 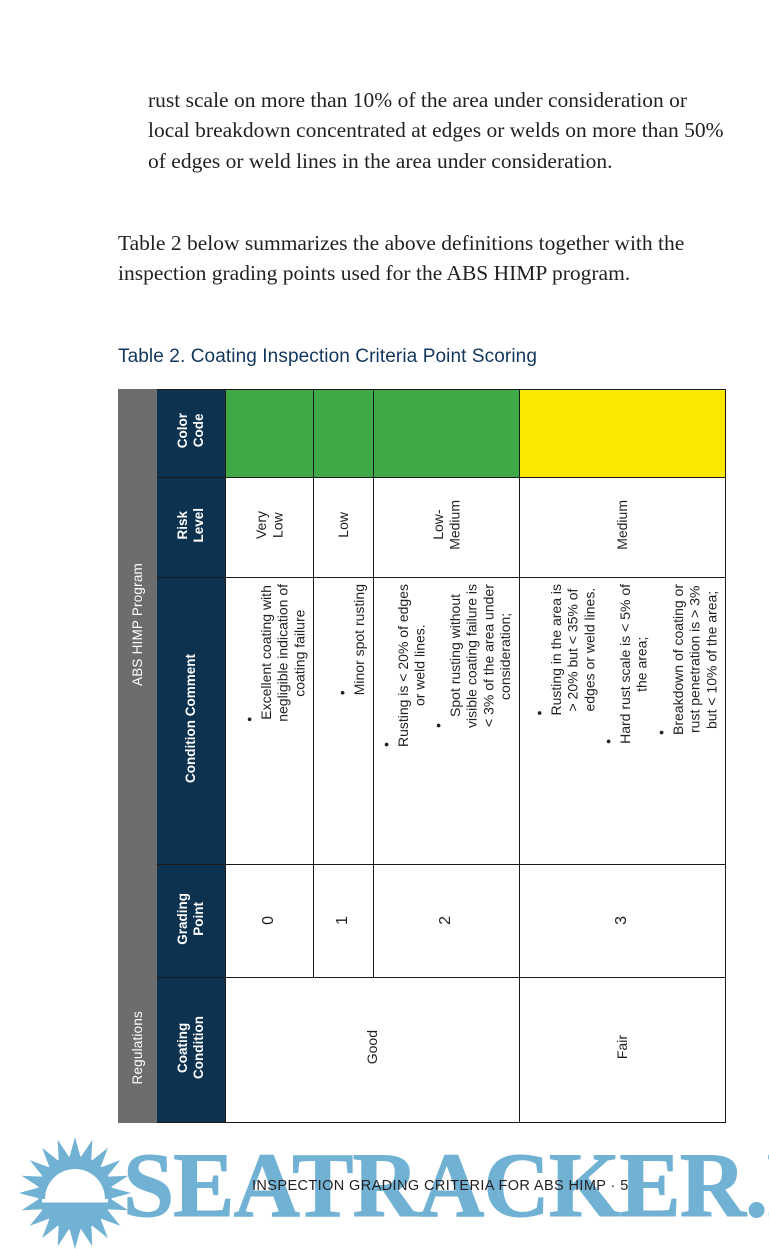 I want to click on bullet-text: Hard rust scale is < 5% of the area;, so click(x=634, y=664).